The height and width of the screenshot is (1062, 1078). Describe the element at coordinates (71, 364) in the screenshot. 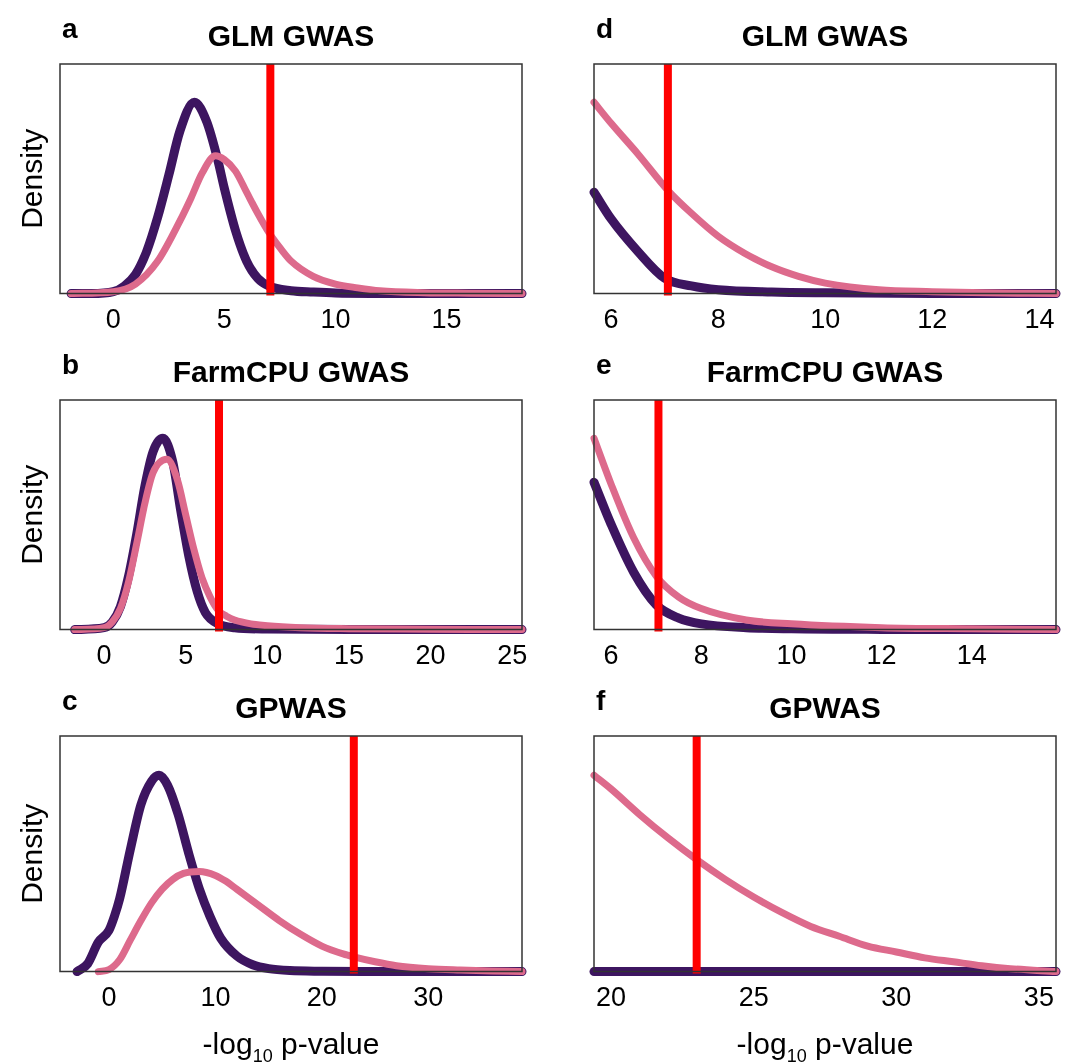

I see `text: b` at that location.